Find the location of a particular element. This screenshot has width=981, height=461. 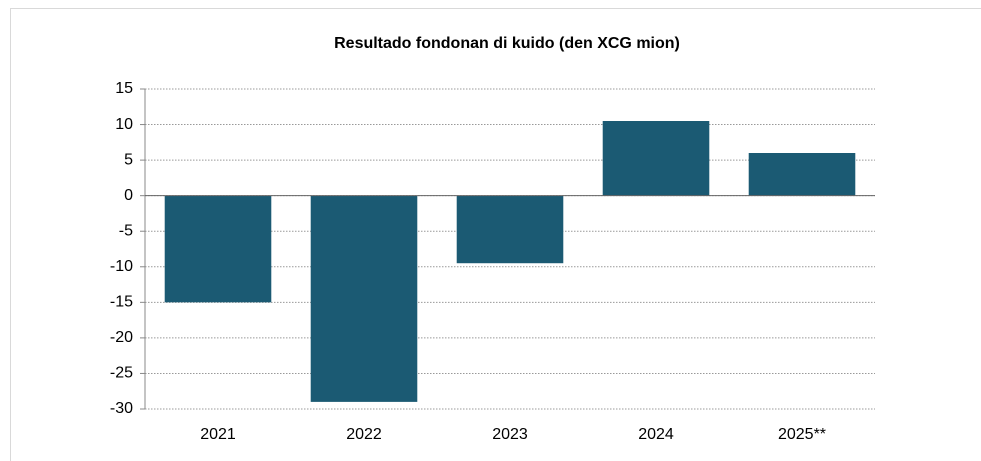

x-tick-label: 2022 is located at coordinates (364, 434).